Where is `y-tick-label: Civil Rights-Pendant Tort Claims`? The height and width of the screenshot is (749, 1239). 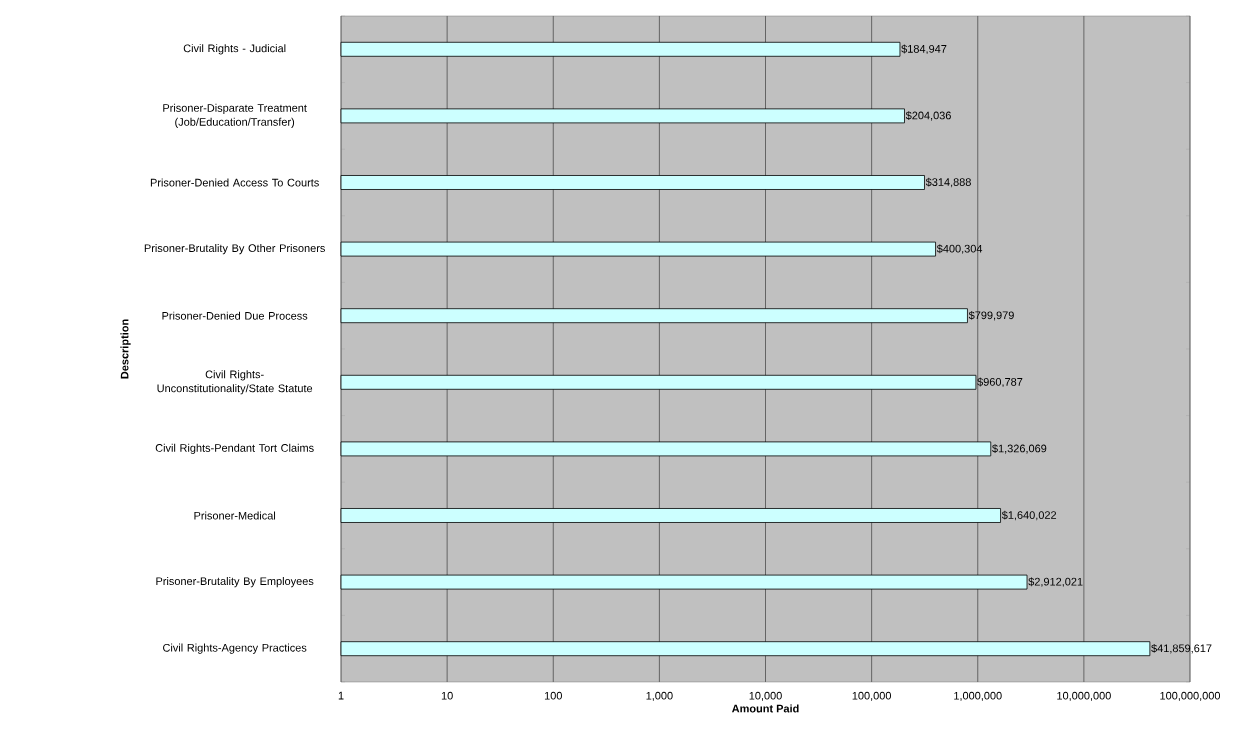 y-tick-label: Civil Rights-Pendant Tort Claims is located at coordinates (234, 448).